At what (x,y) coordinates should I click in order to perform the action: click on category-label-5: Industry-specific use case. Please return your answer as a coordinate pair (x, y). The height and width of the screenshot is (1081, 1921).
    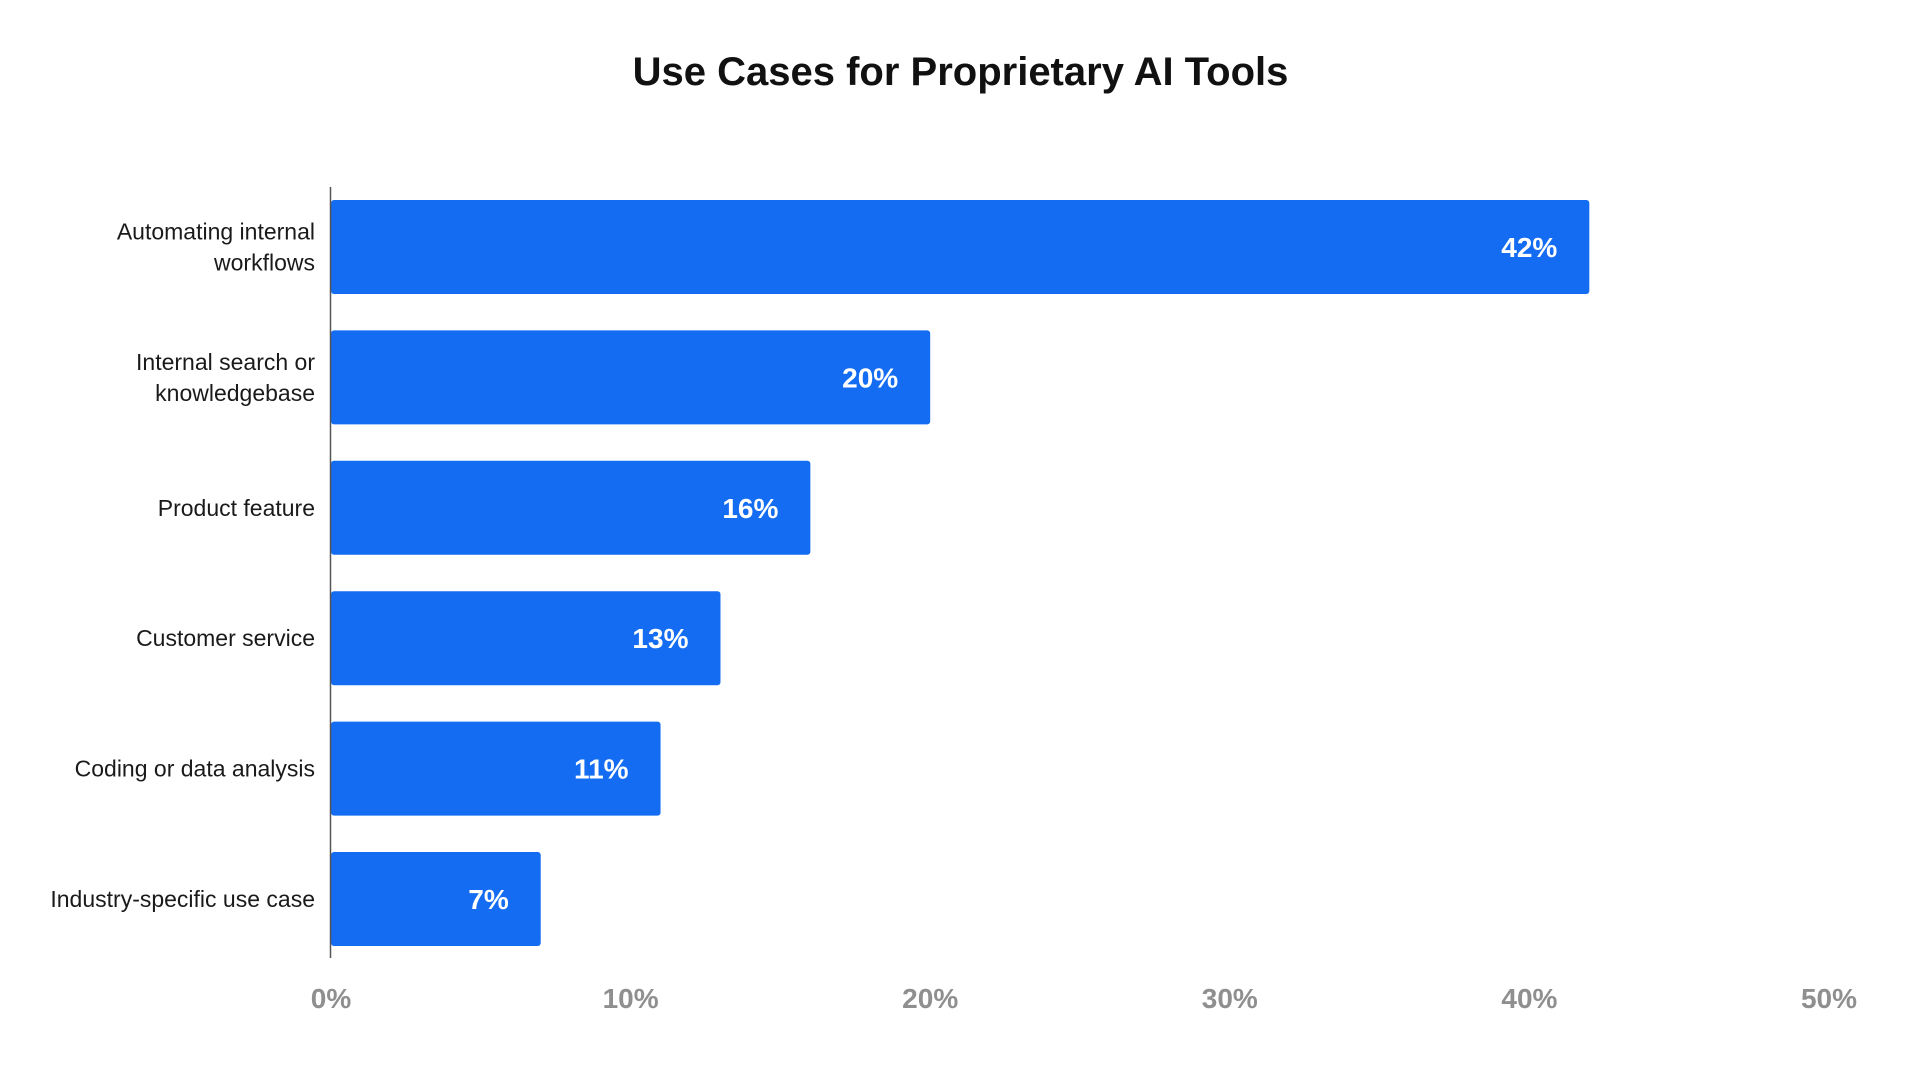
    Looking at the image, I should click on (182, 899).